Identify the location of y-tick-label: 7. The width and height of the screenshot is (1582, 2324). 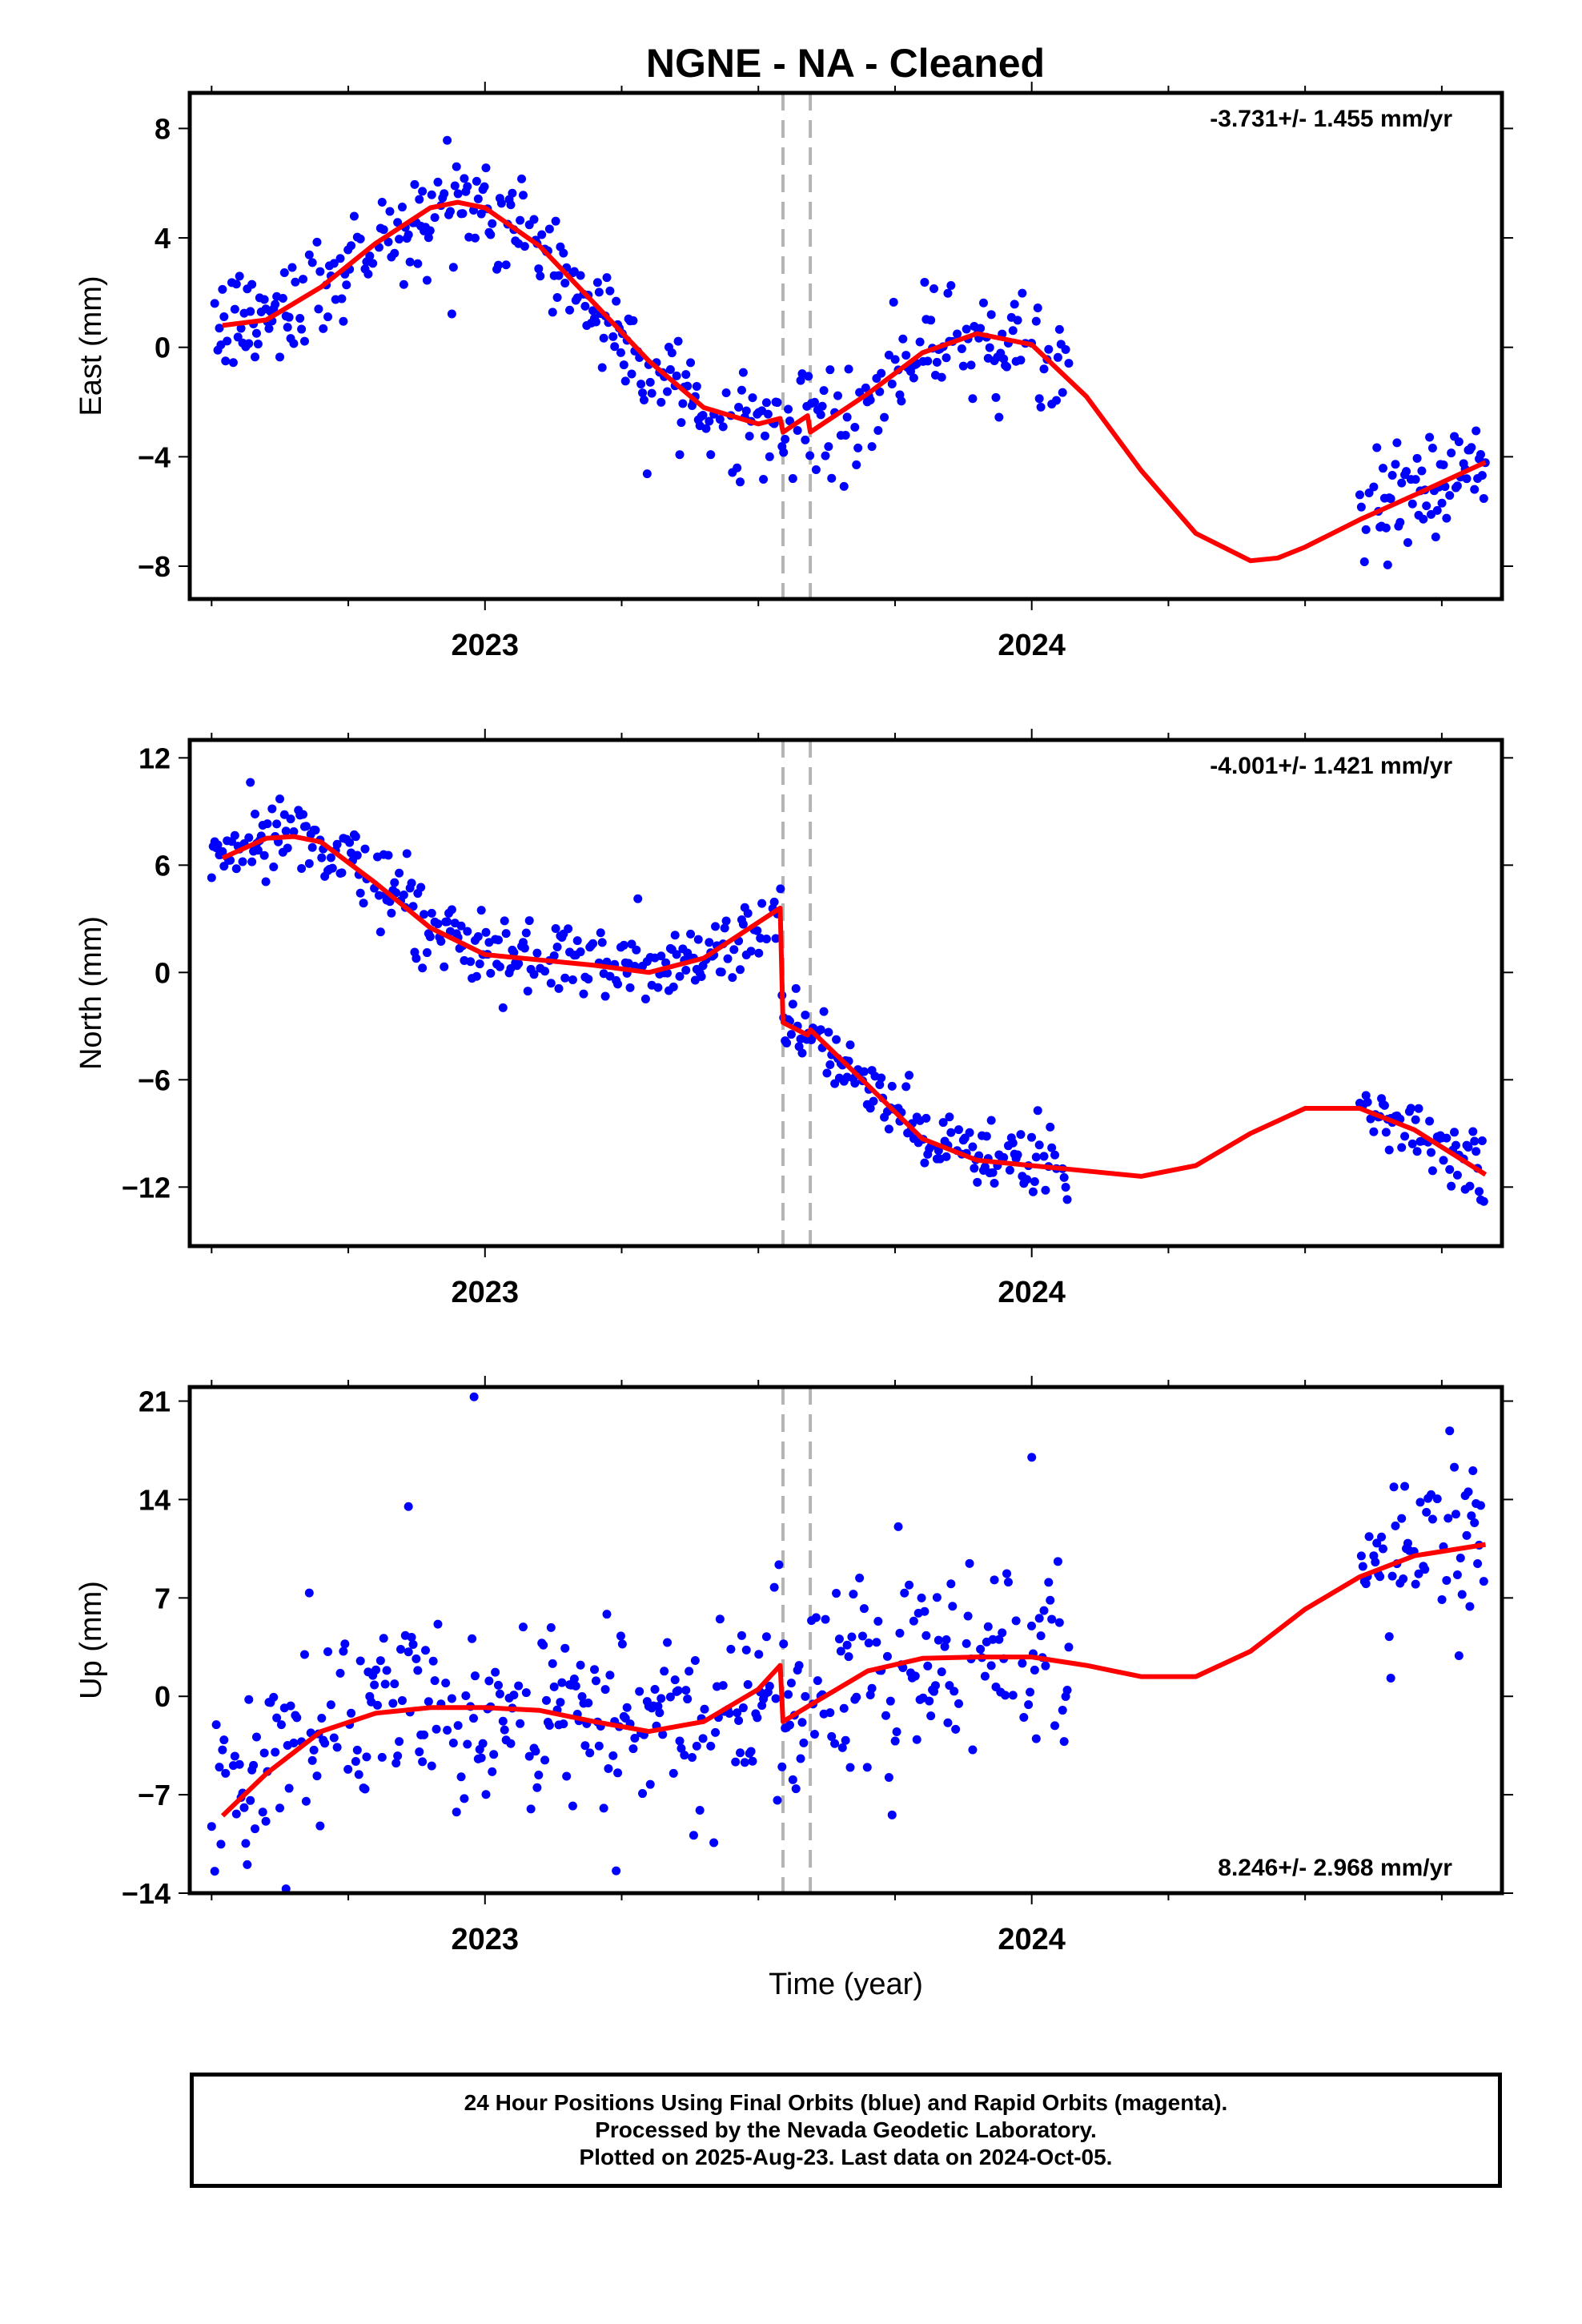
(163, 1598).